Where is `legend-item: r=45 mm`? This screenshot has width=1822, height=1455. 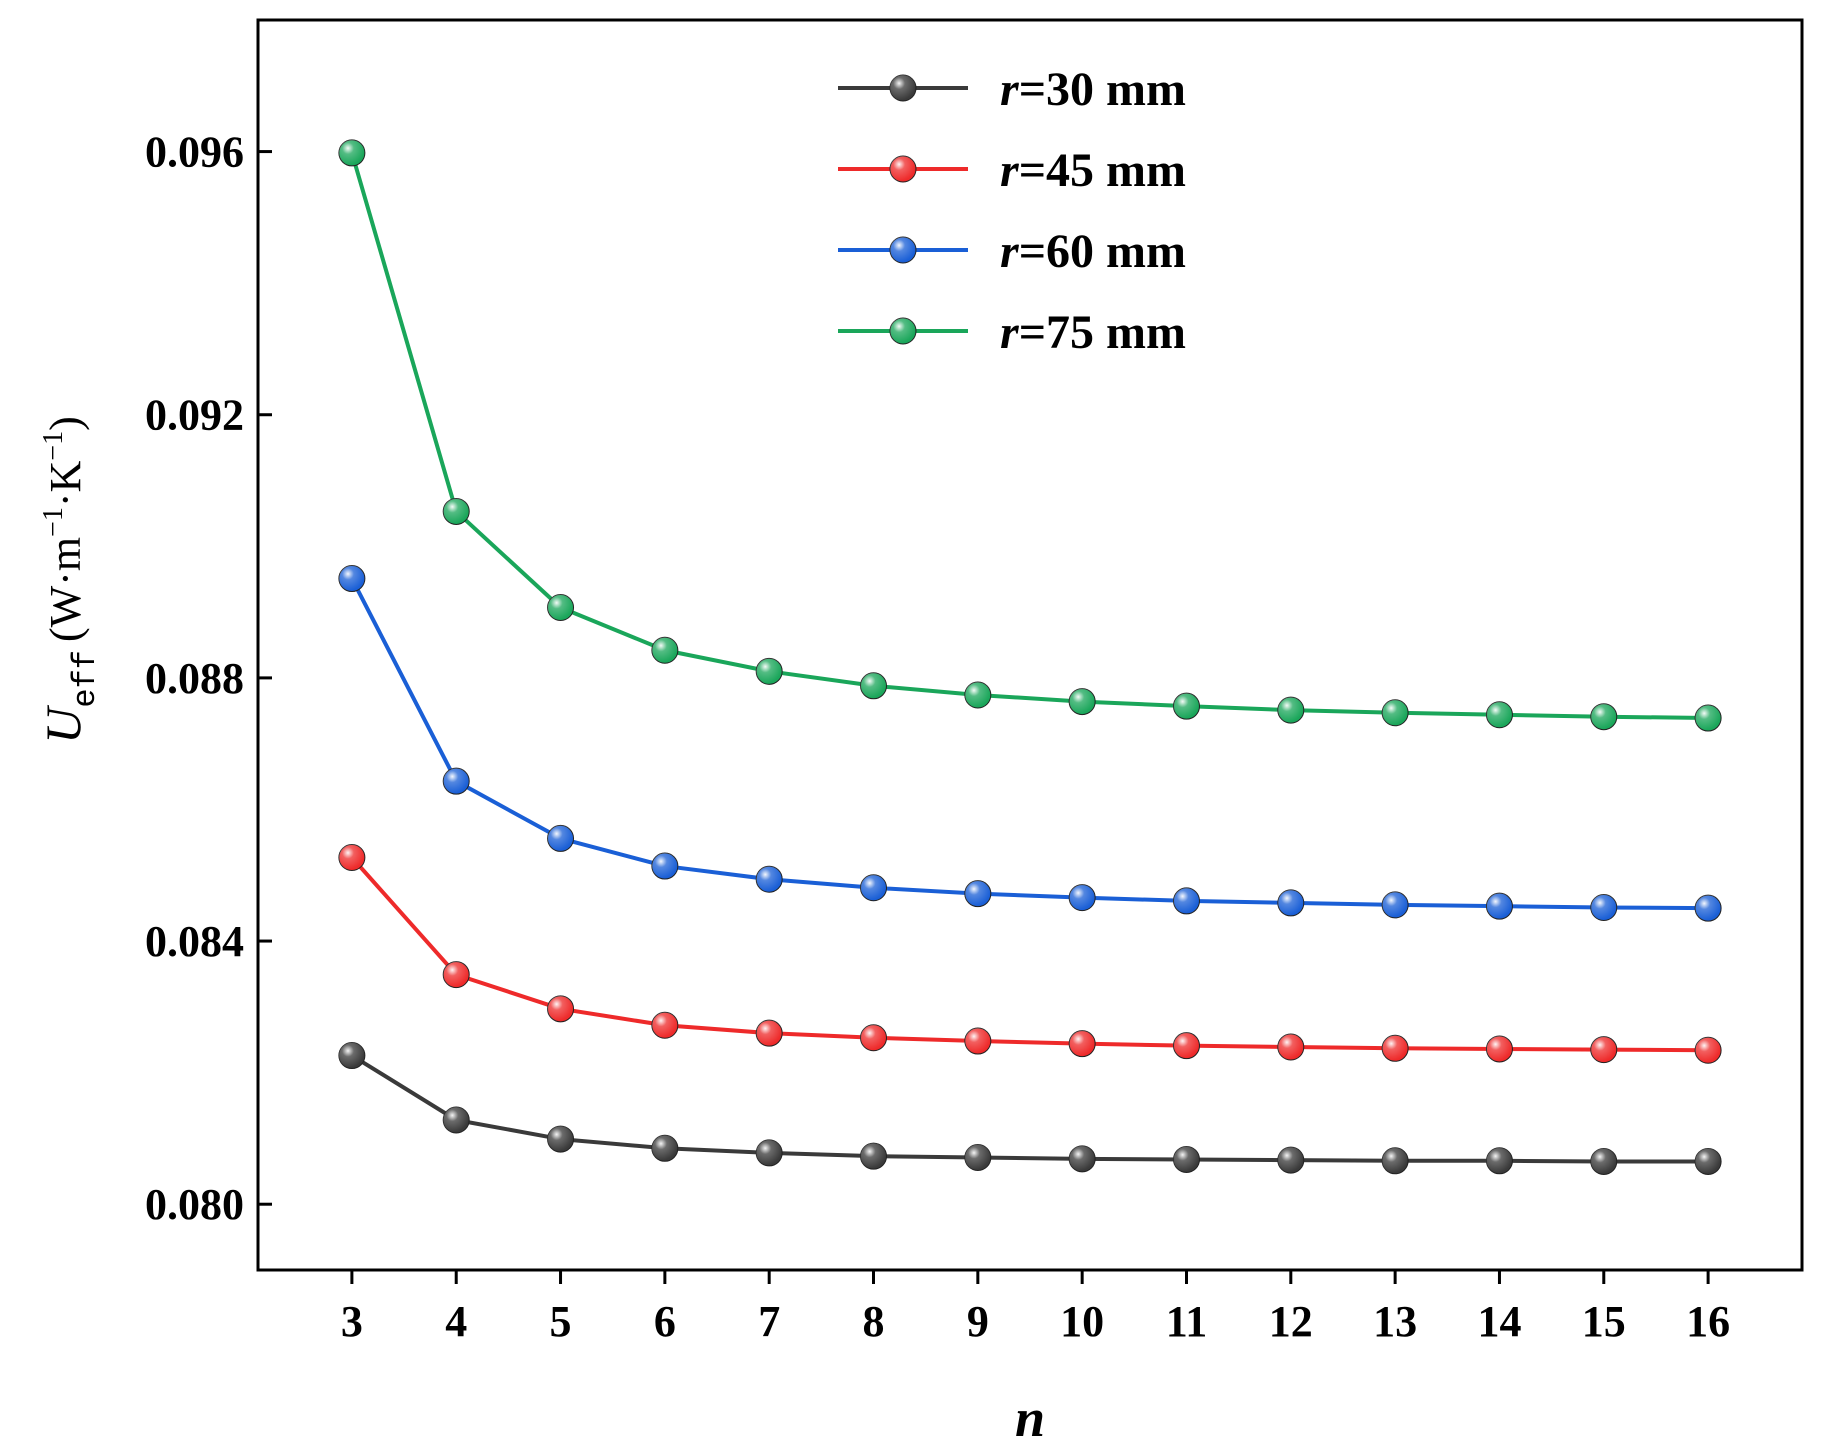
legend-item: r=45 mm is located at coordinates (1012, 170).